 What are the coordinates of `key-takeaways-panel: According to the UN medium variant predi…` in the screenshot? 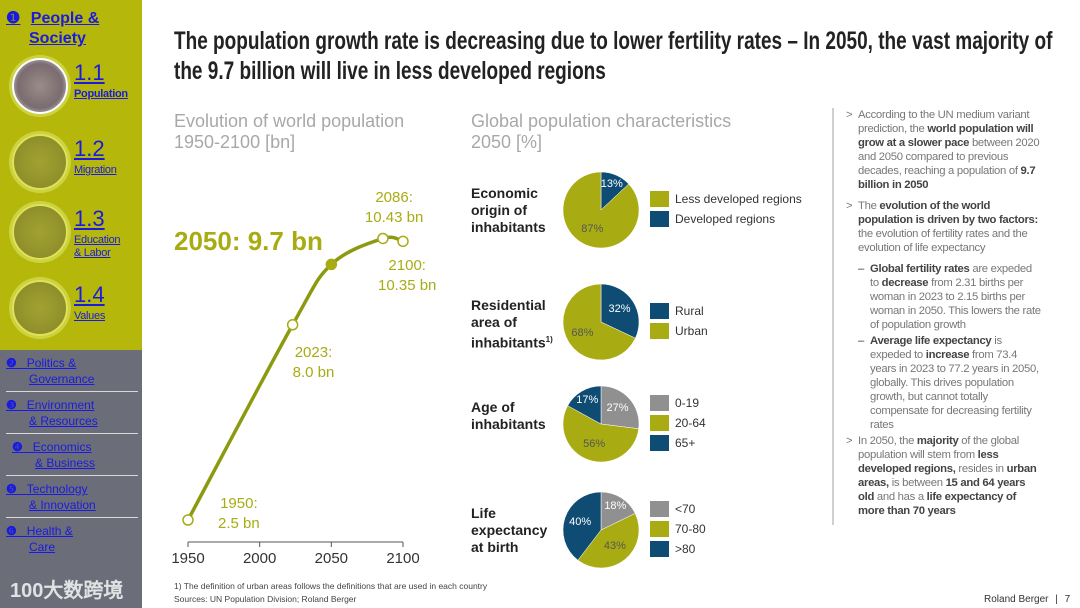 It's located at (937, 316).